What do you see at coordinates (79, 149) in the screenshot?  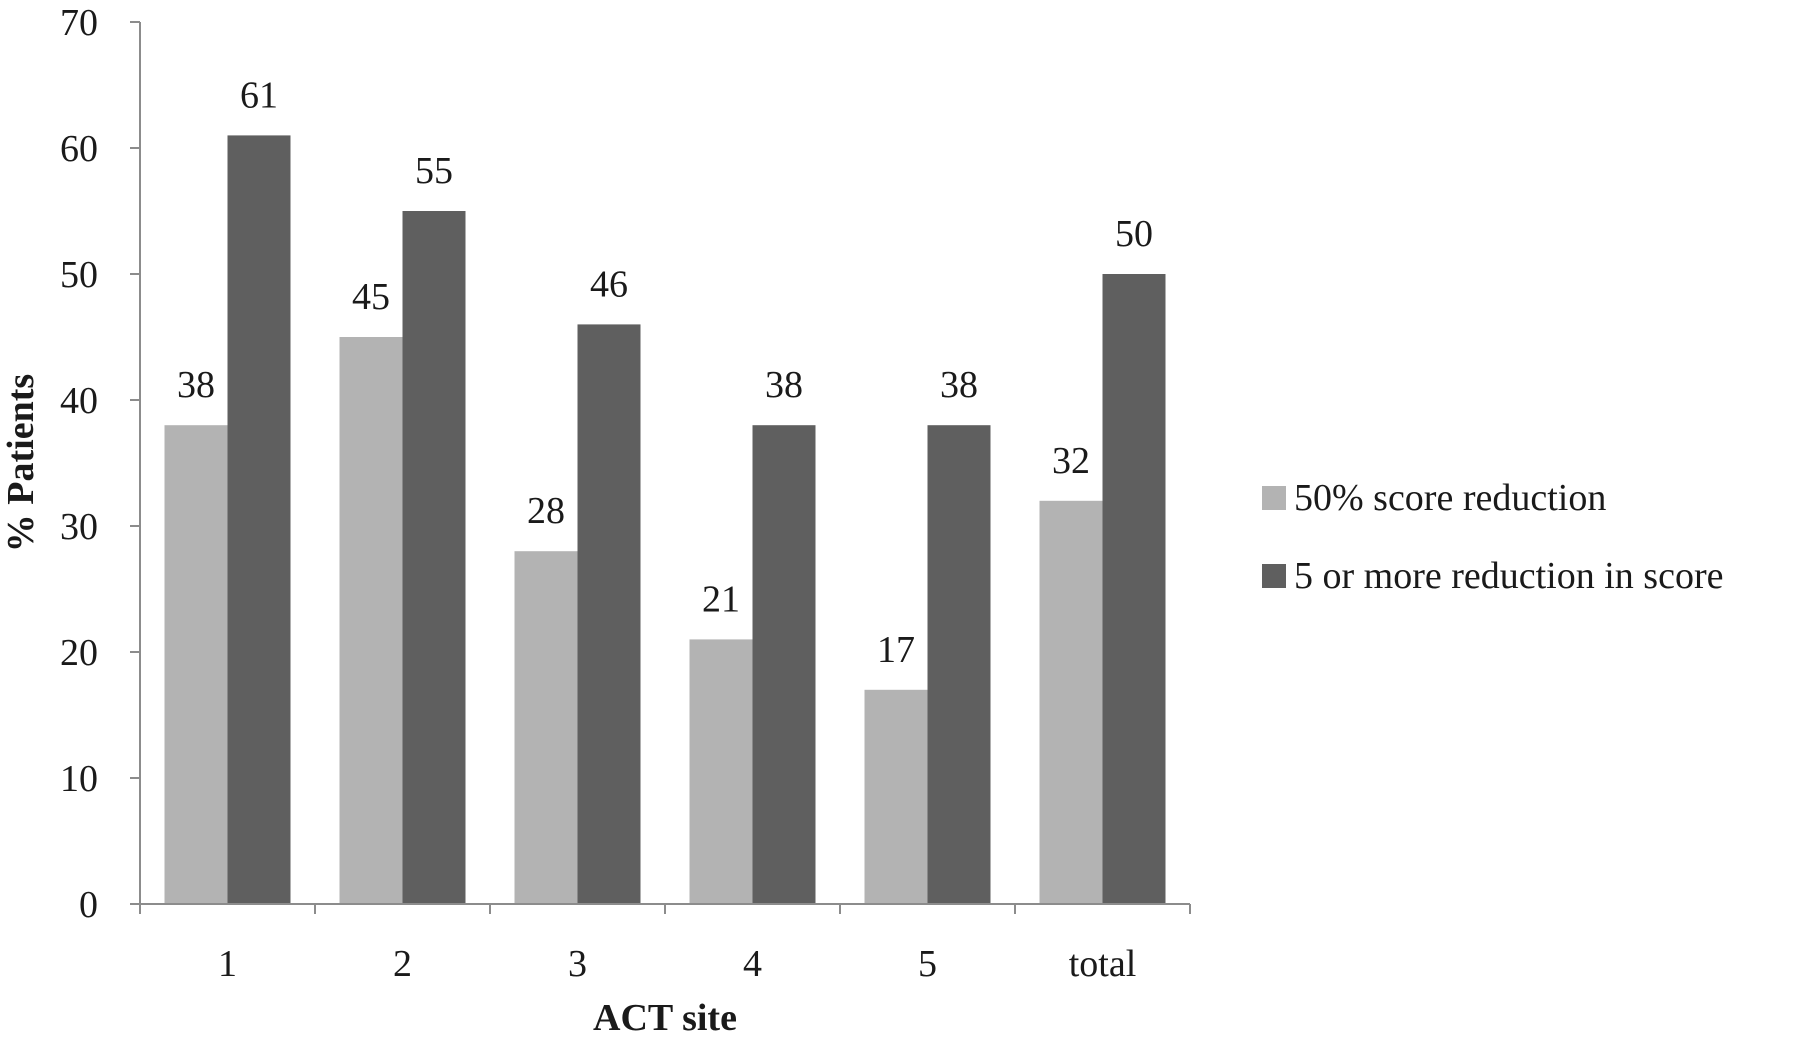 I see `y-tick-label: 60` at bounding box center [79, 149].